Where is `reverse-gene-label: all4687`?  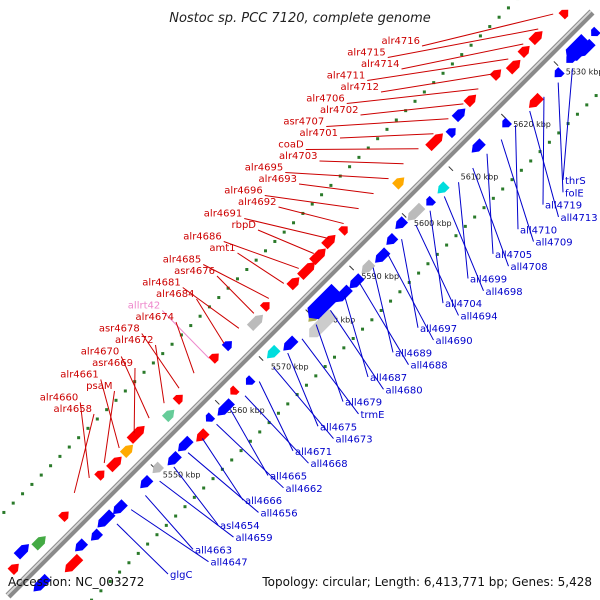
reverse-gene-label: all4687 is located at coordinates (388, 378).